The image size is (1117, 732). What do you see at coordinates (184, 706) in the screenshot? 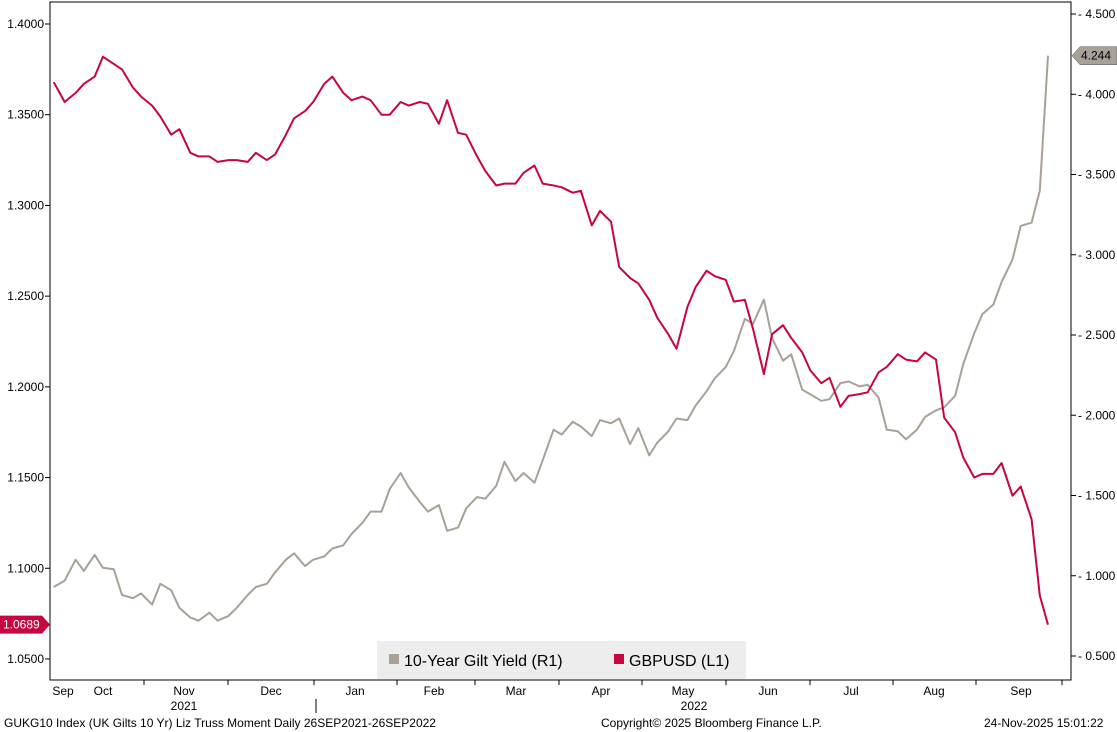
I see `x-axis-year-label: 2021` at bounding box center [184, 706].